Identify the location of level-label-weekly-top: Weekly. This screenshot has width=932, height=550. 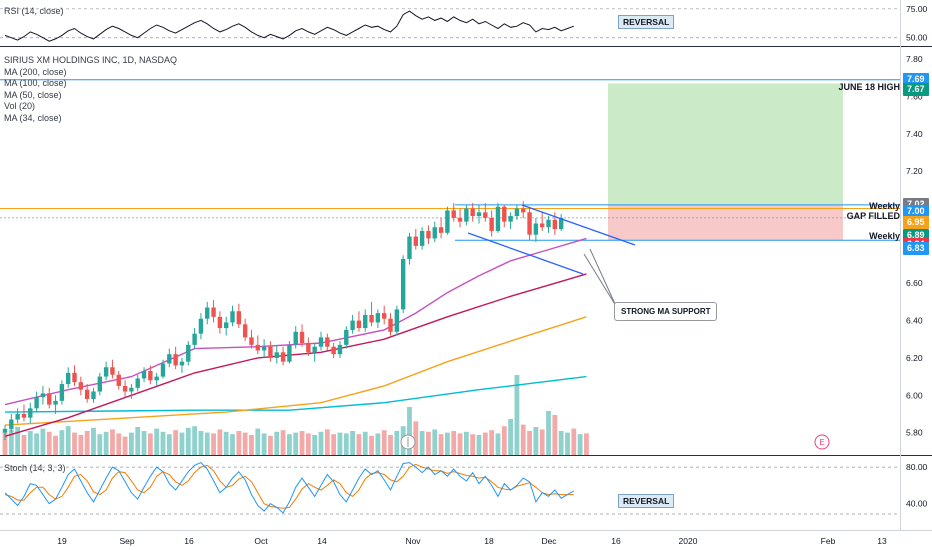
(884, 206).